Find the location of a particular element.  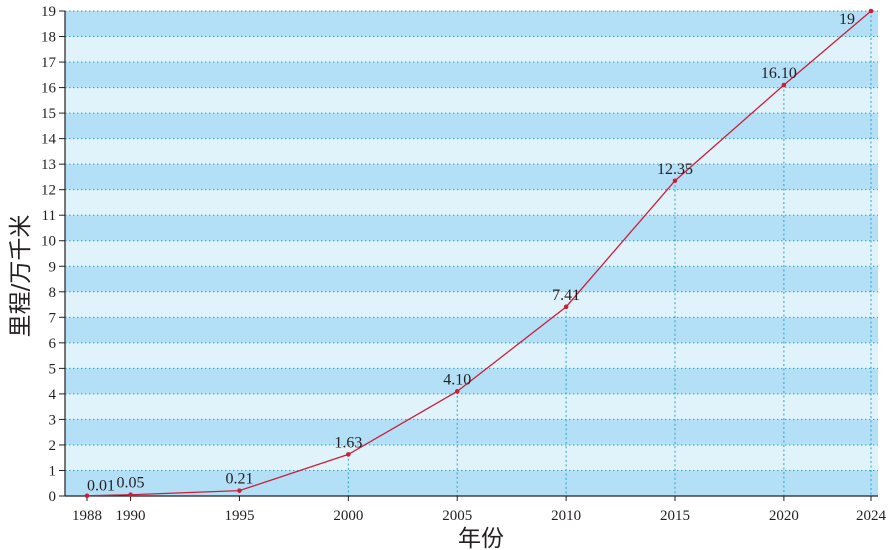

data-label-1990: 0.05 is located at coordinates (131, 483).